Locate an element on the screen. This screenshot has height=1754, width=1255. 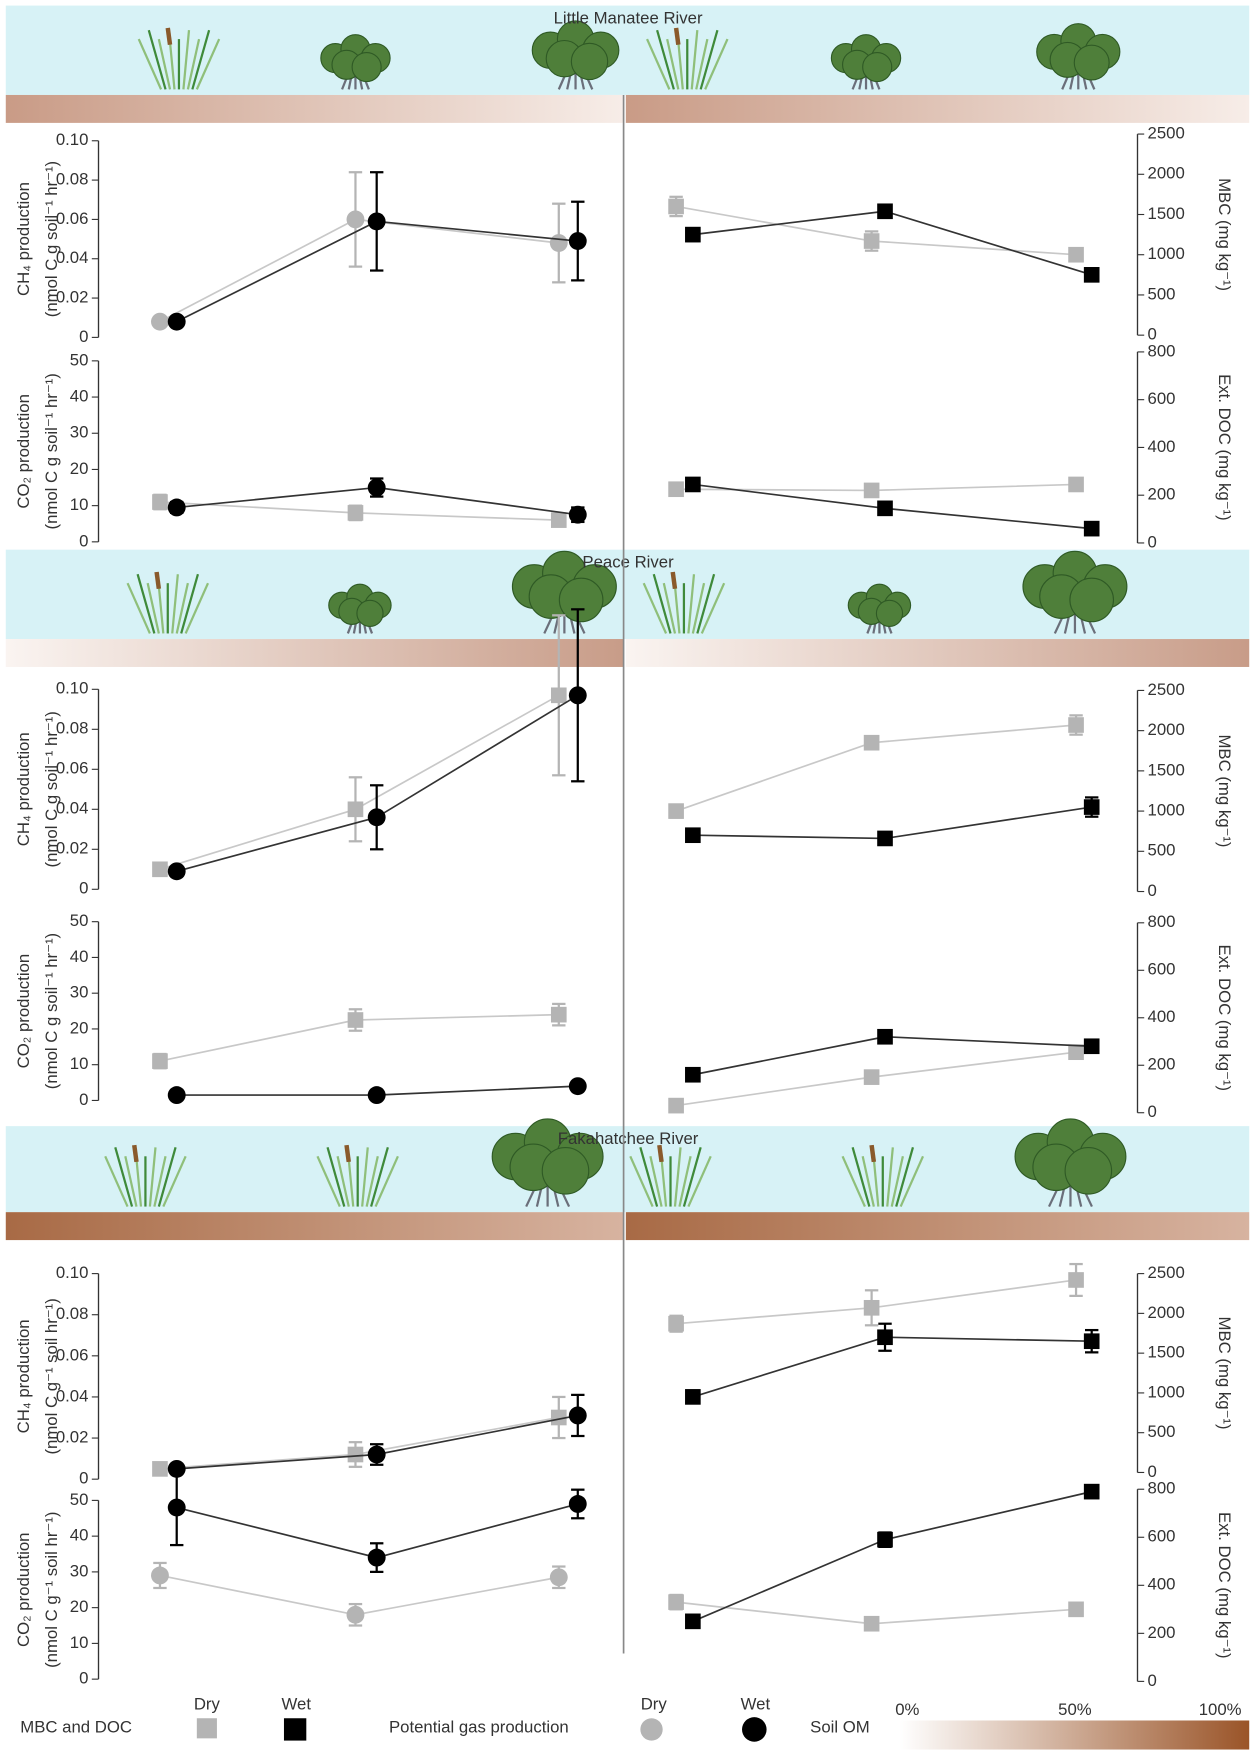
river-title: Peace River is located at coordinates (628, 561).